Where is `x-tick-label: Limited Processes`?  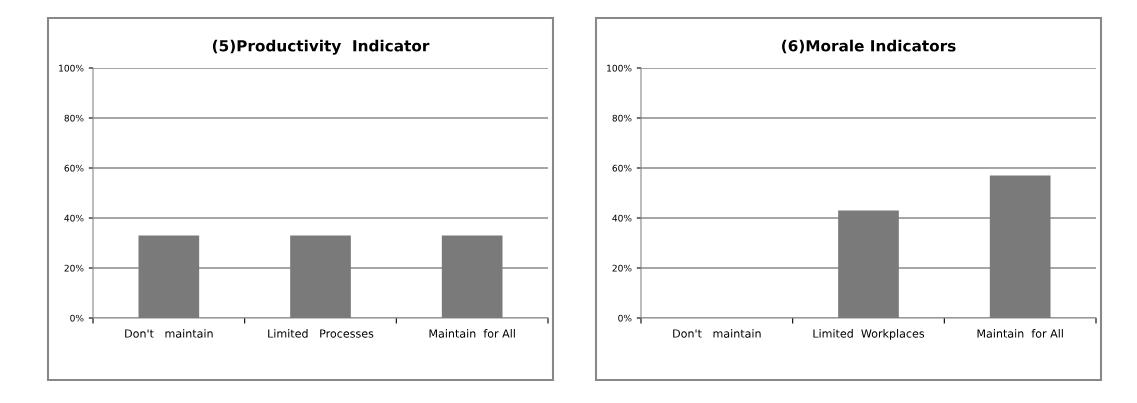
x-tick-label: Limited Processes is located at coordinates (321, 333).